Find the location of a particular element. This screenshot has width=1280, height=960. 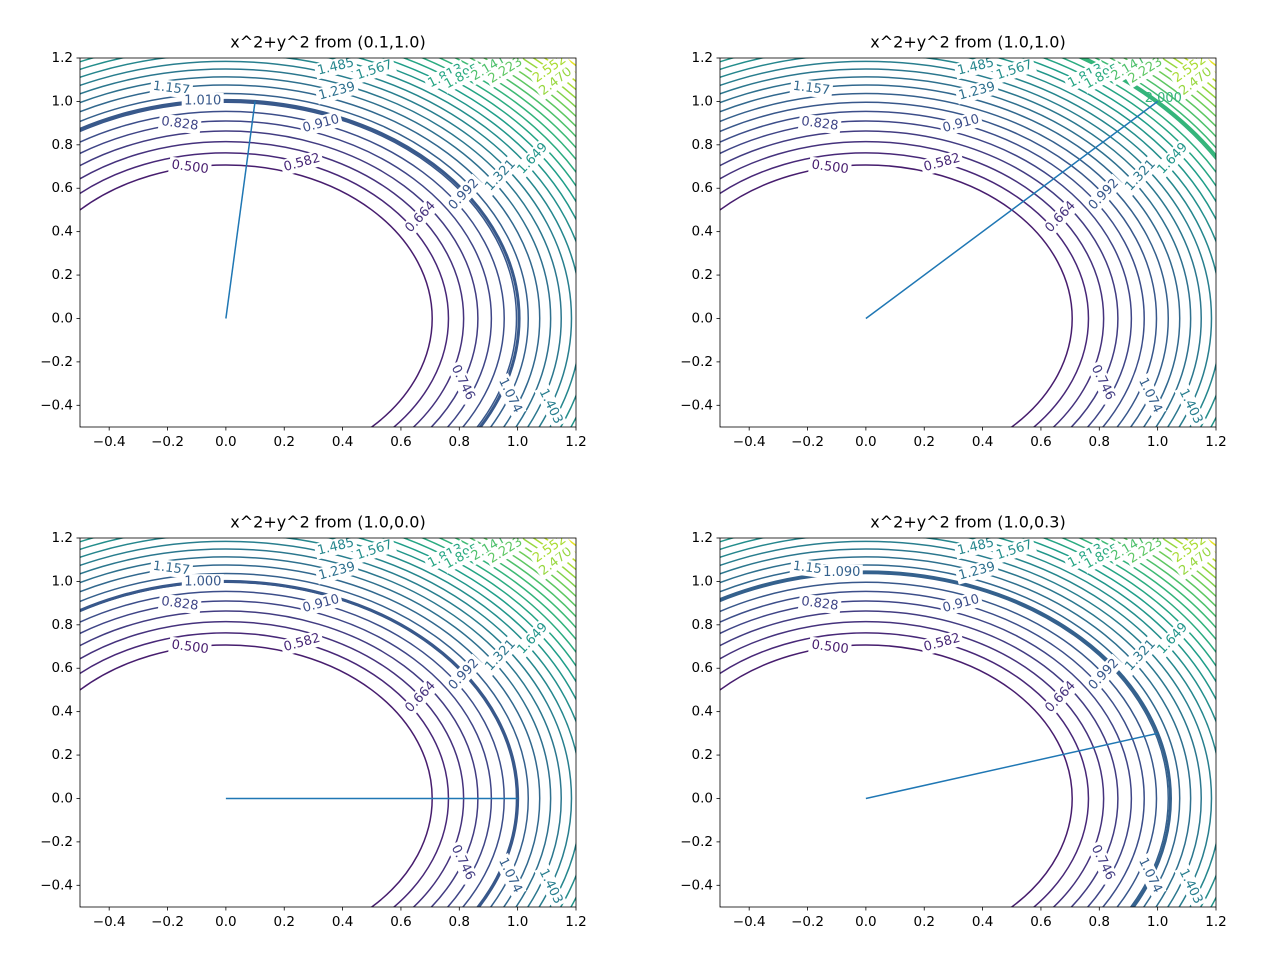

y-tick-label: 0.2 is located at coordinates (62, 755).